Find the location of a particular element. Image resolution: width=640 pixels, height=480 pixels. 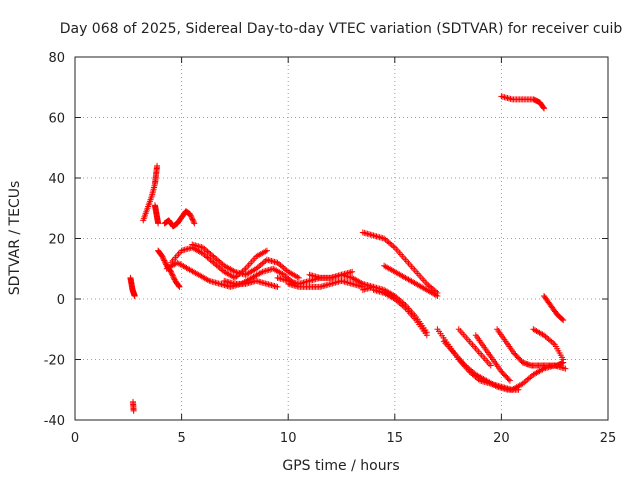

series-track-d is located at coordinates (156, 214).